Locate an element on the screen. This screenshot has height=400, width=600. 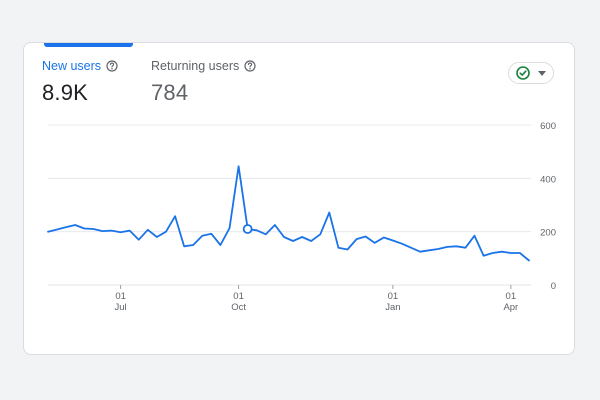
x-tick-month-label: Apr is located at coordinates (510, 307).